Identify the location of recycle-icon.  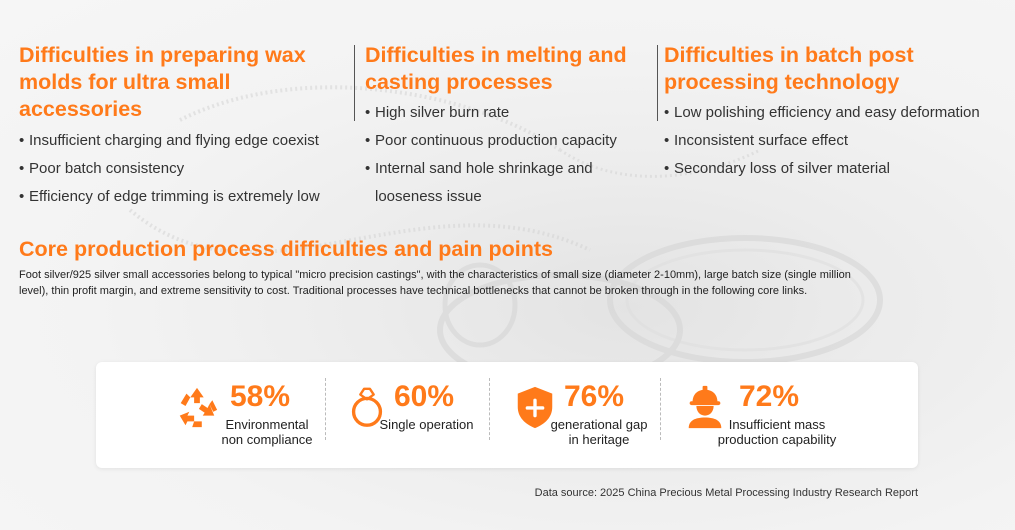
(198, 407).